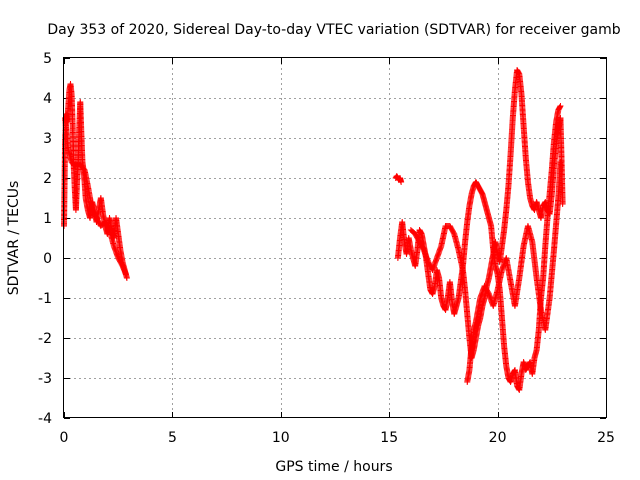 Image resolution: width=640 pixels, height=480 pixels. I want to click on x-tick-label: 15, so click(389, 438).